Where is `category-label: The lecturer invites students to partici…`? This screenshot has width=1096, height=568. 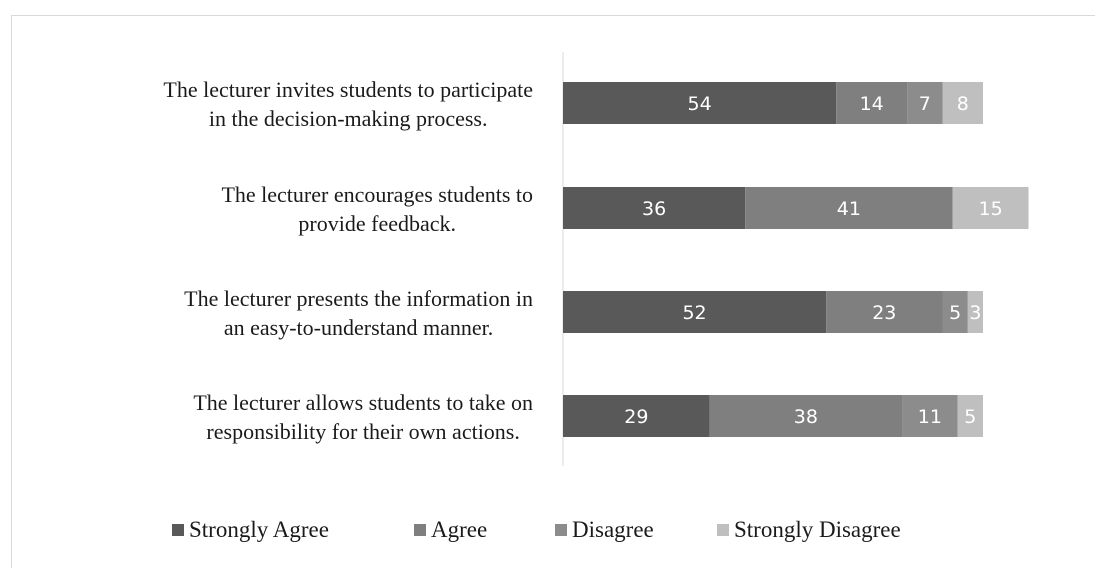
category-label: The lecturer invites students to partici… is located at coordinates (348, 104).